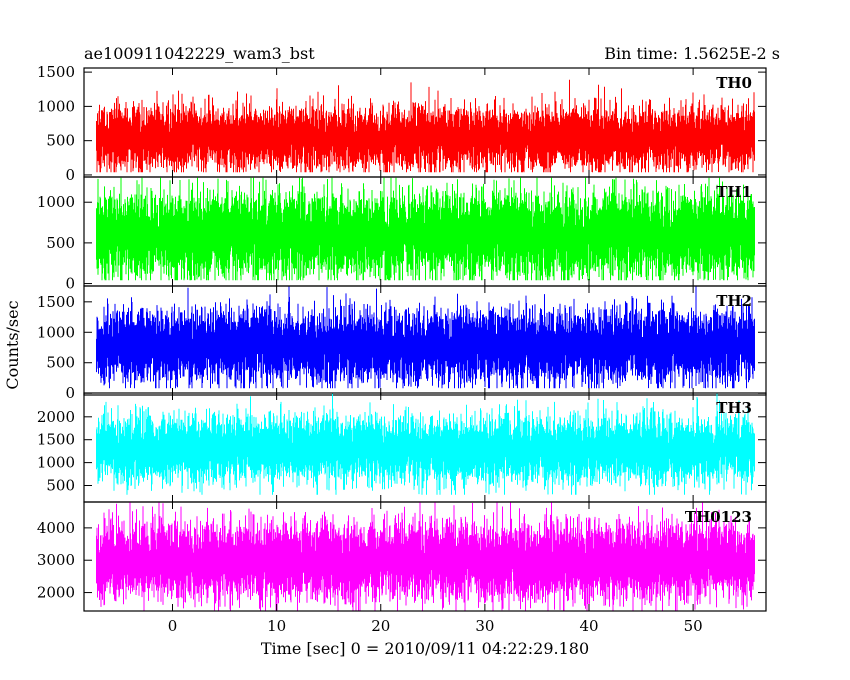 The height and width of the screenshot is (680, 850). Describe the element at coordinates (588, 626) in the screenshot. I see `x-tick-label: 40` at that location.